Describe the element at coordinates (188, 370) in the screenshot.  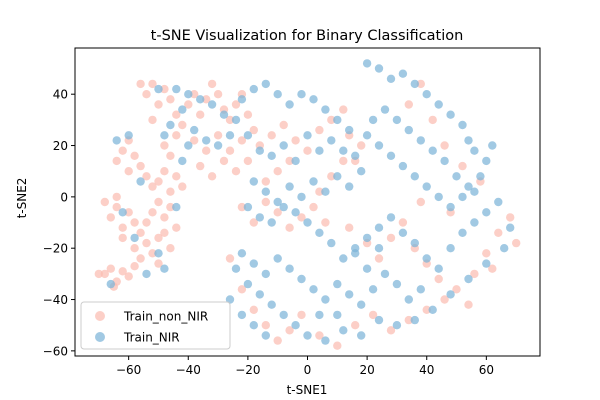
I see `x-tick-label: −40` at that location.